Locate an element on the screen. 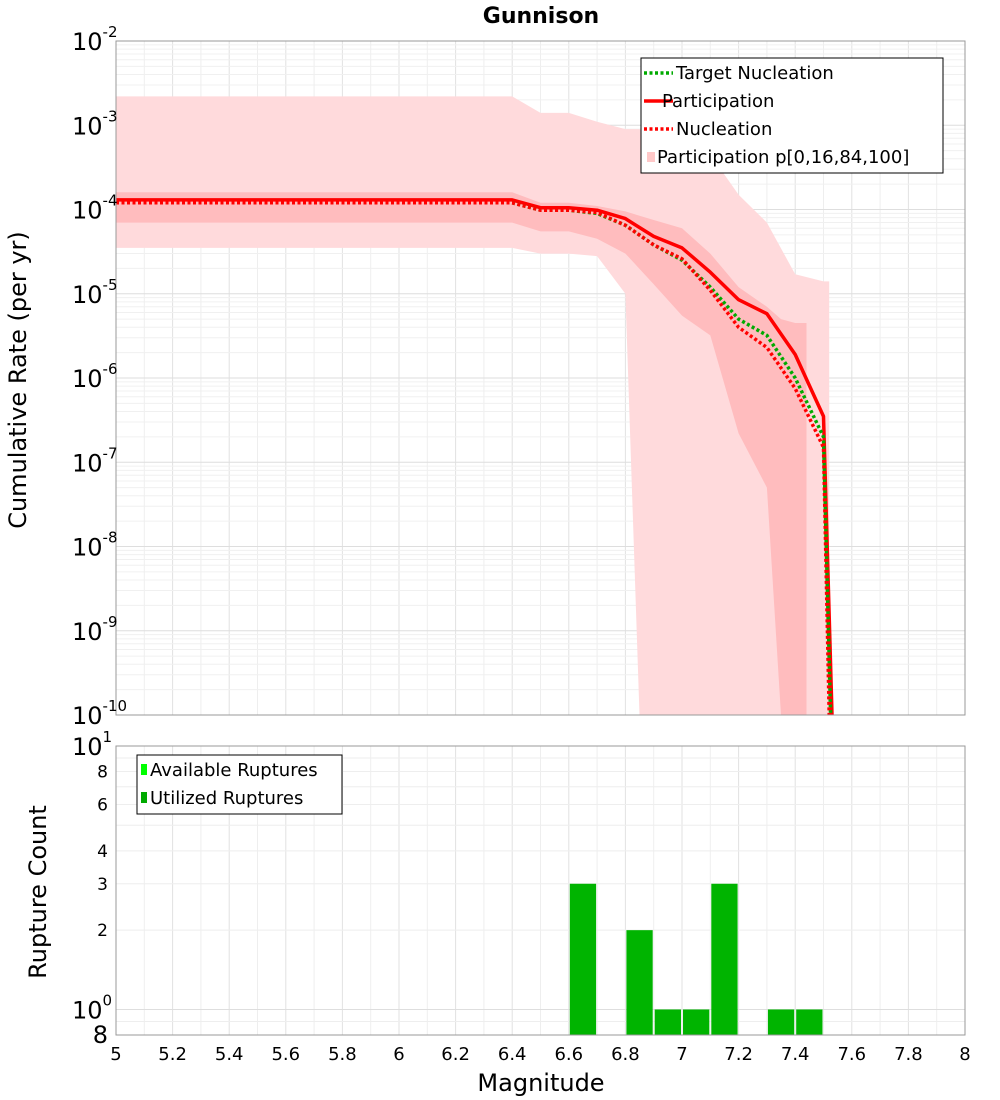  bottom-y-axis-label: Rupture Count is located at coordinates (38, 892).